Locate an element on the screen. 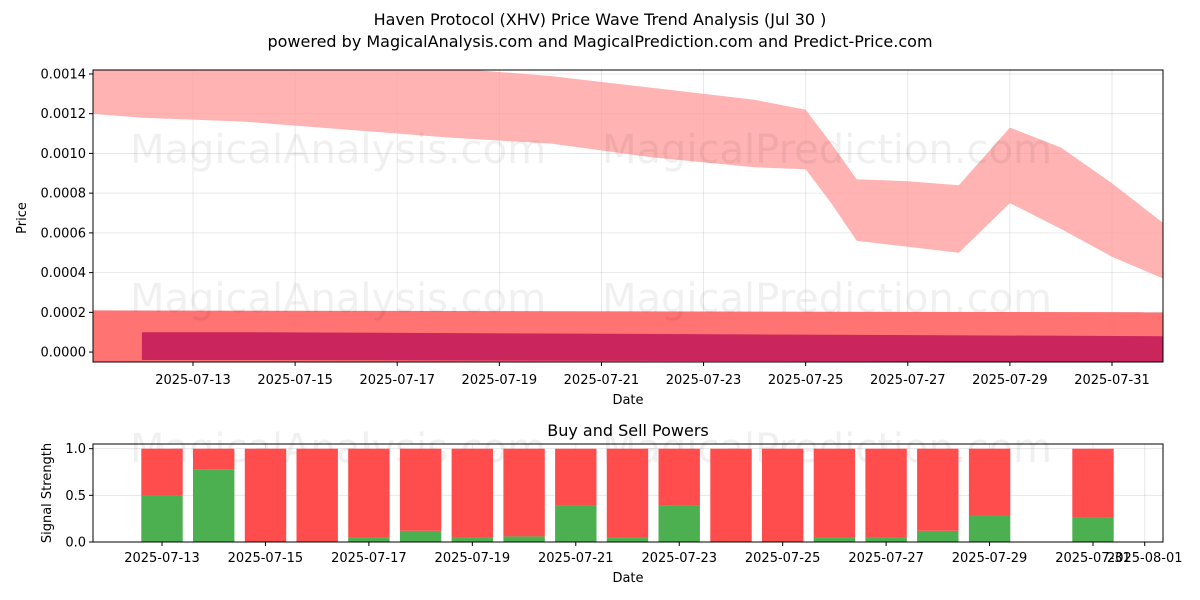 Image resolution: width=1200 pixels, height=600 pixels. signal-y-axis-label: Signal Strength is located at coordinates (47, 493).